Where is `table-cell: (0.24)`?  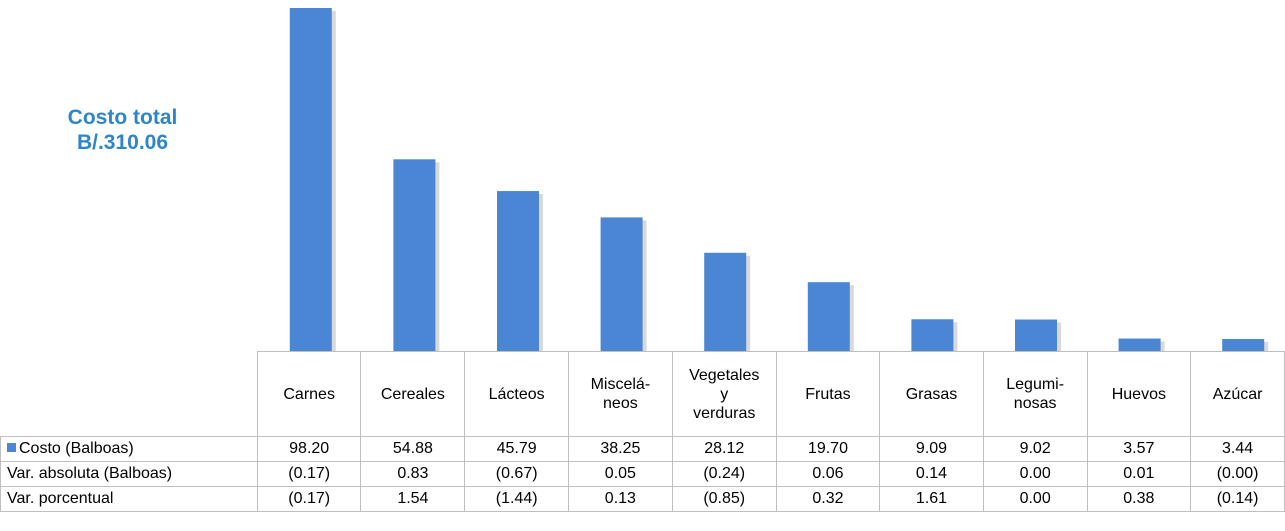 table-cell: (0.24) is located at coordinates (724, 474).